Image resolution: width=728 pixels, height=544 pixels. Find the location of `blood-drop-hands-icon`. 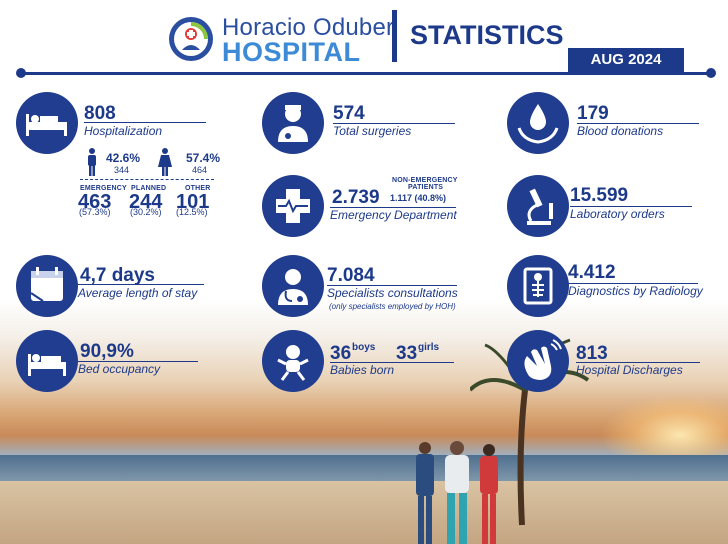

blood-drop-hands-icon is located at coordinates (538, 123).